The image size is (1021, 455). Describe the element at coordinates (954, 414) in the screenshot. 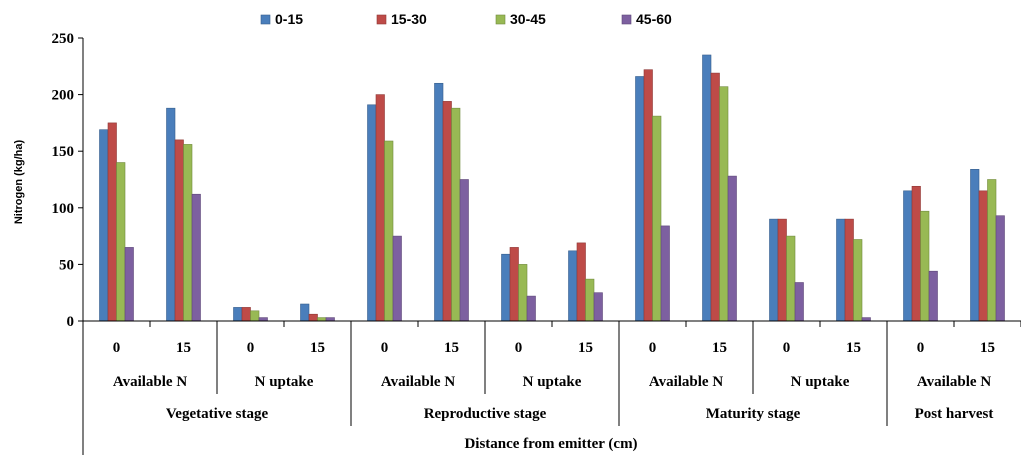

I see `x-stage-label: Post harvest` at that location.